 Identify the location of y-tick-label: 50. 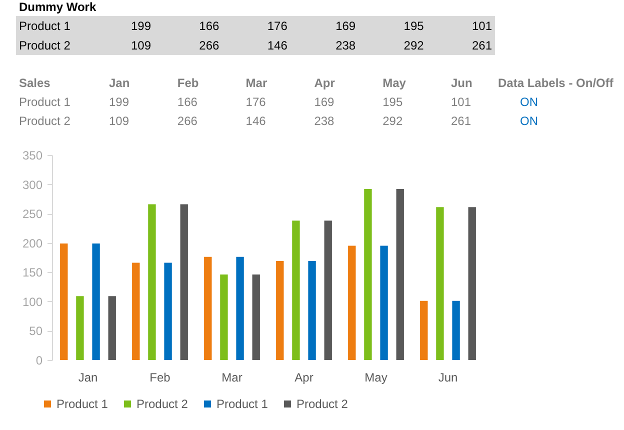
(36, 331).